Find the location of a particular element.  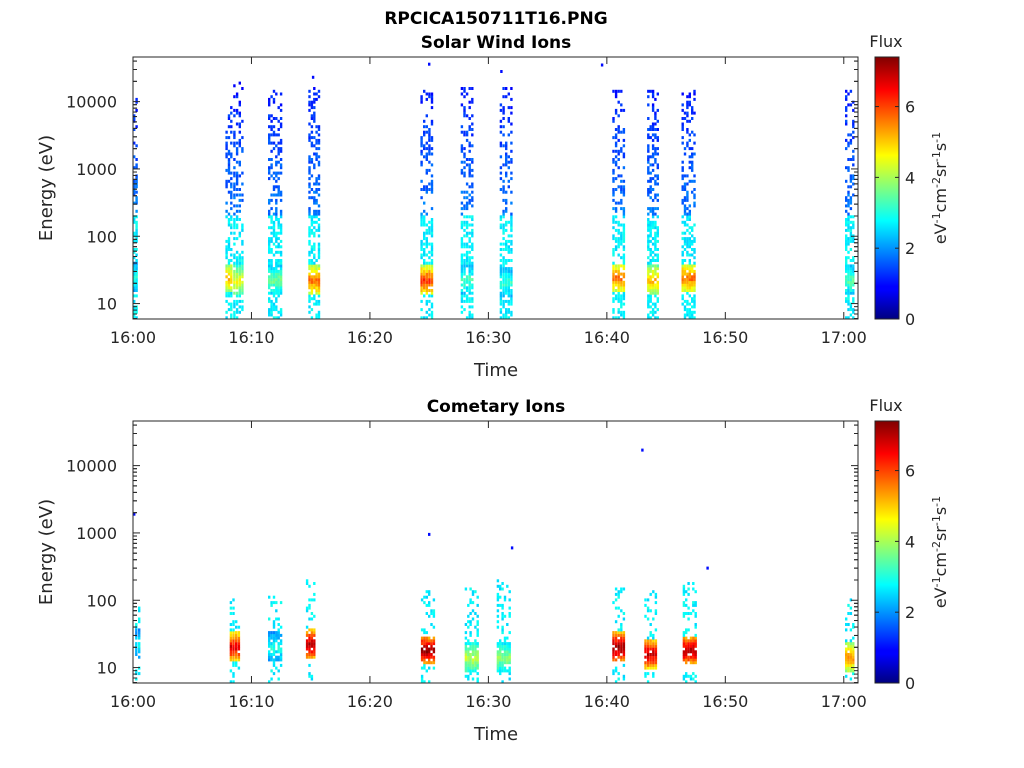

y-tick-label: 10000 is located at coordinates (91, 466).